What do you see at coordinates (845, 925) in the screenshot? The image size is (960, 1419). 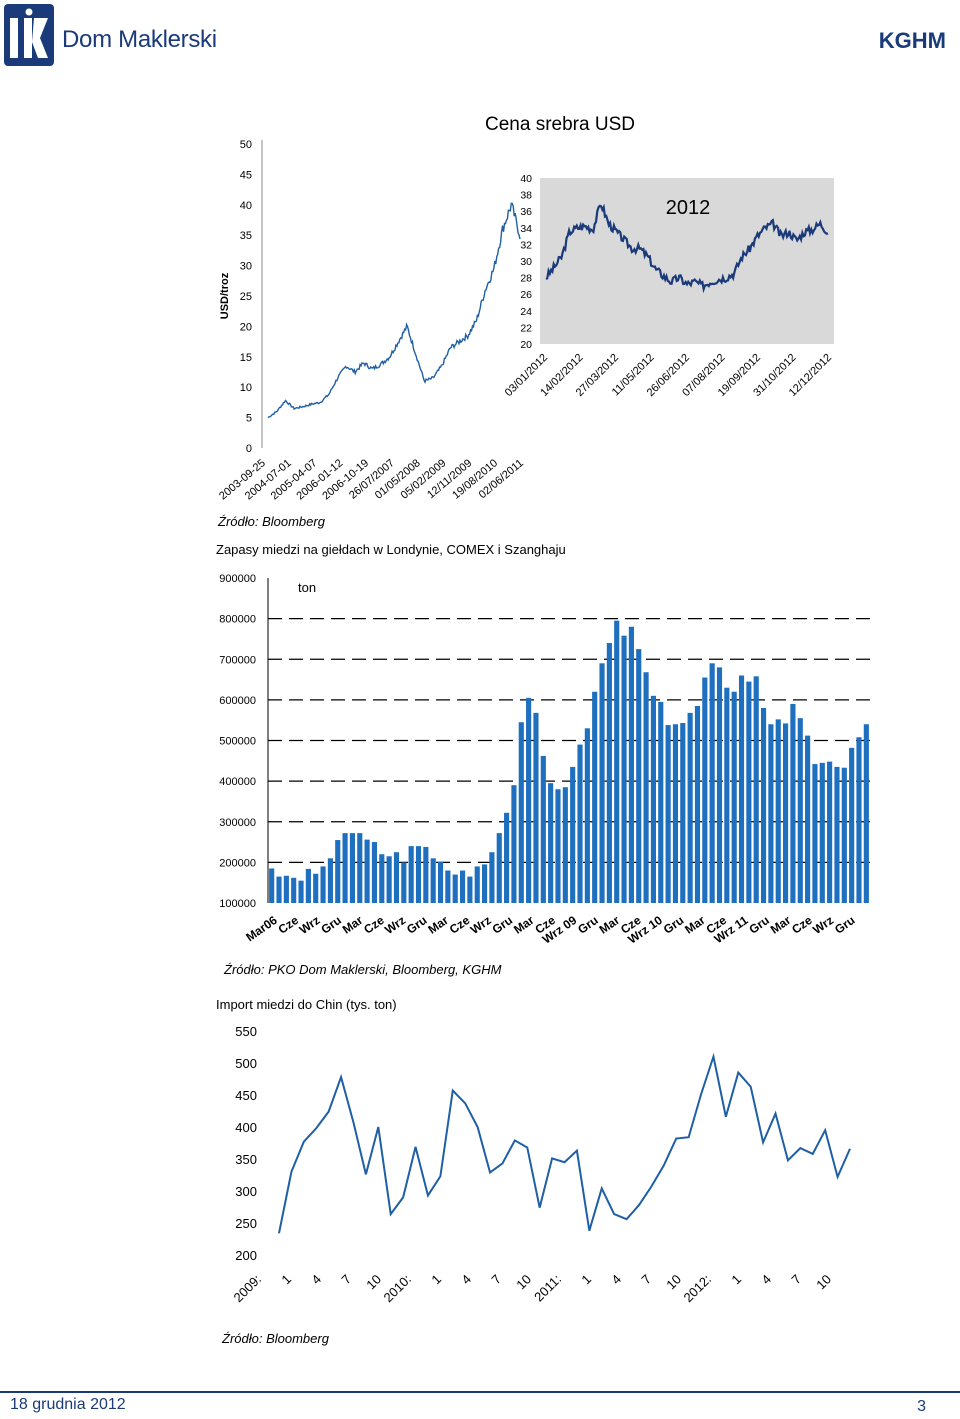 I see `copper-x-tick: Gru` at bounding box center [845, 925].